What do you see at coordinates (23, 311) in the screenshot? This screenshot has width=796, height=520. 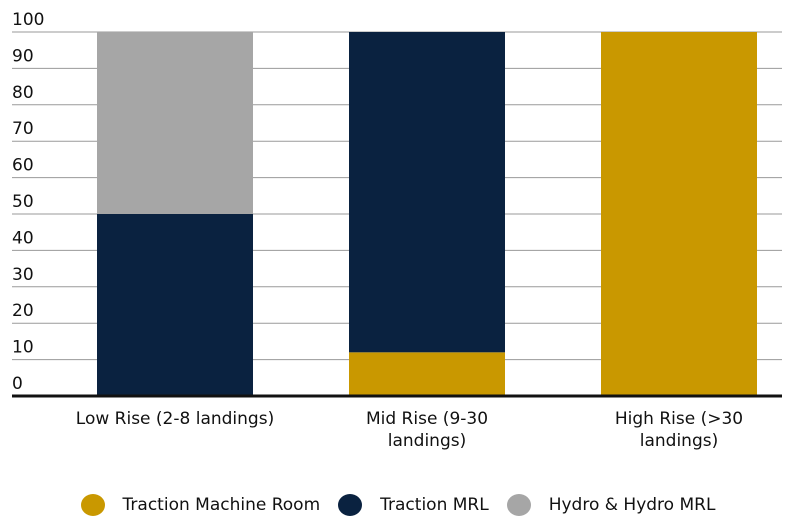 I see `y-tick-label: 20` at bounding box center [23, 311].